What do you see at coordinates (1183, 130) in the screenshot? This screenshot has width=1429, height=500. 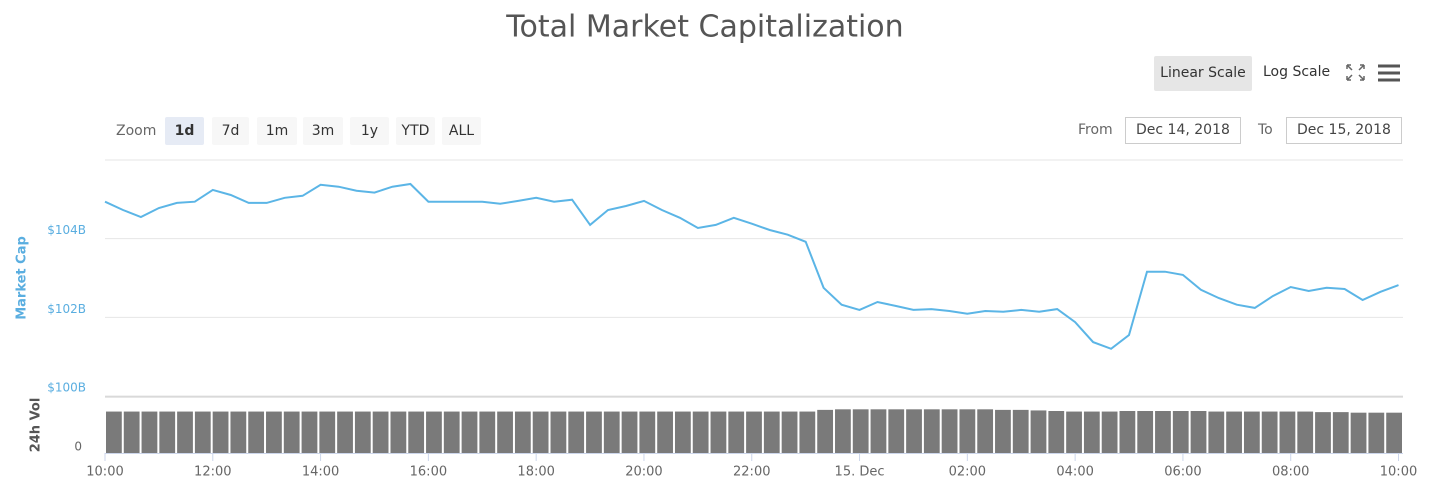 I see `from-input: Dec 14, 2018` at bounding box center [1183, 130].